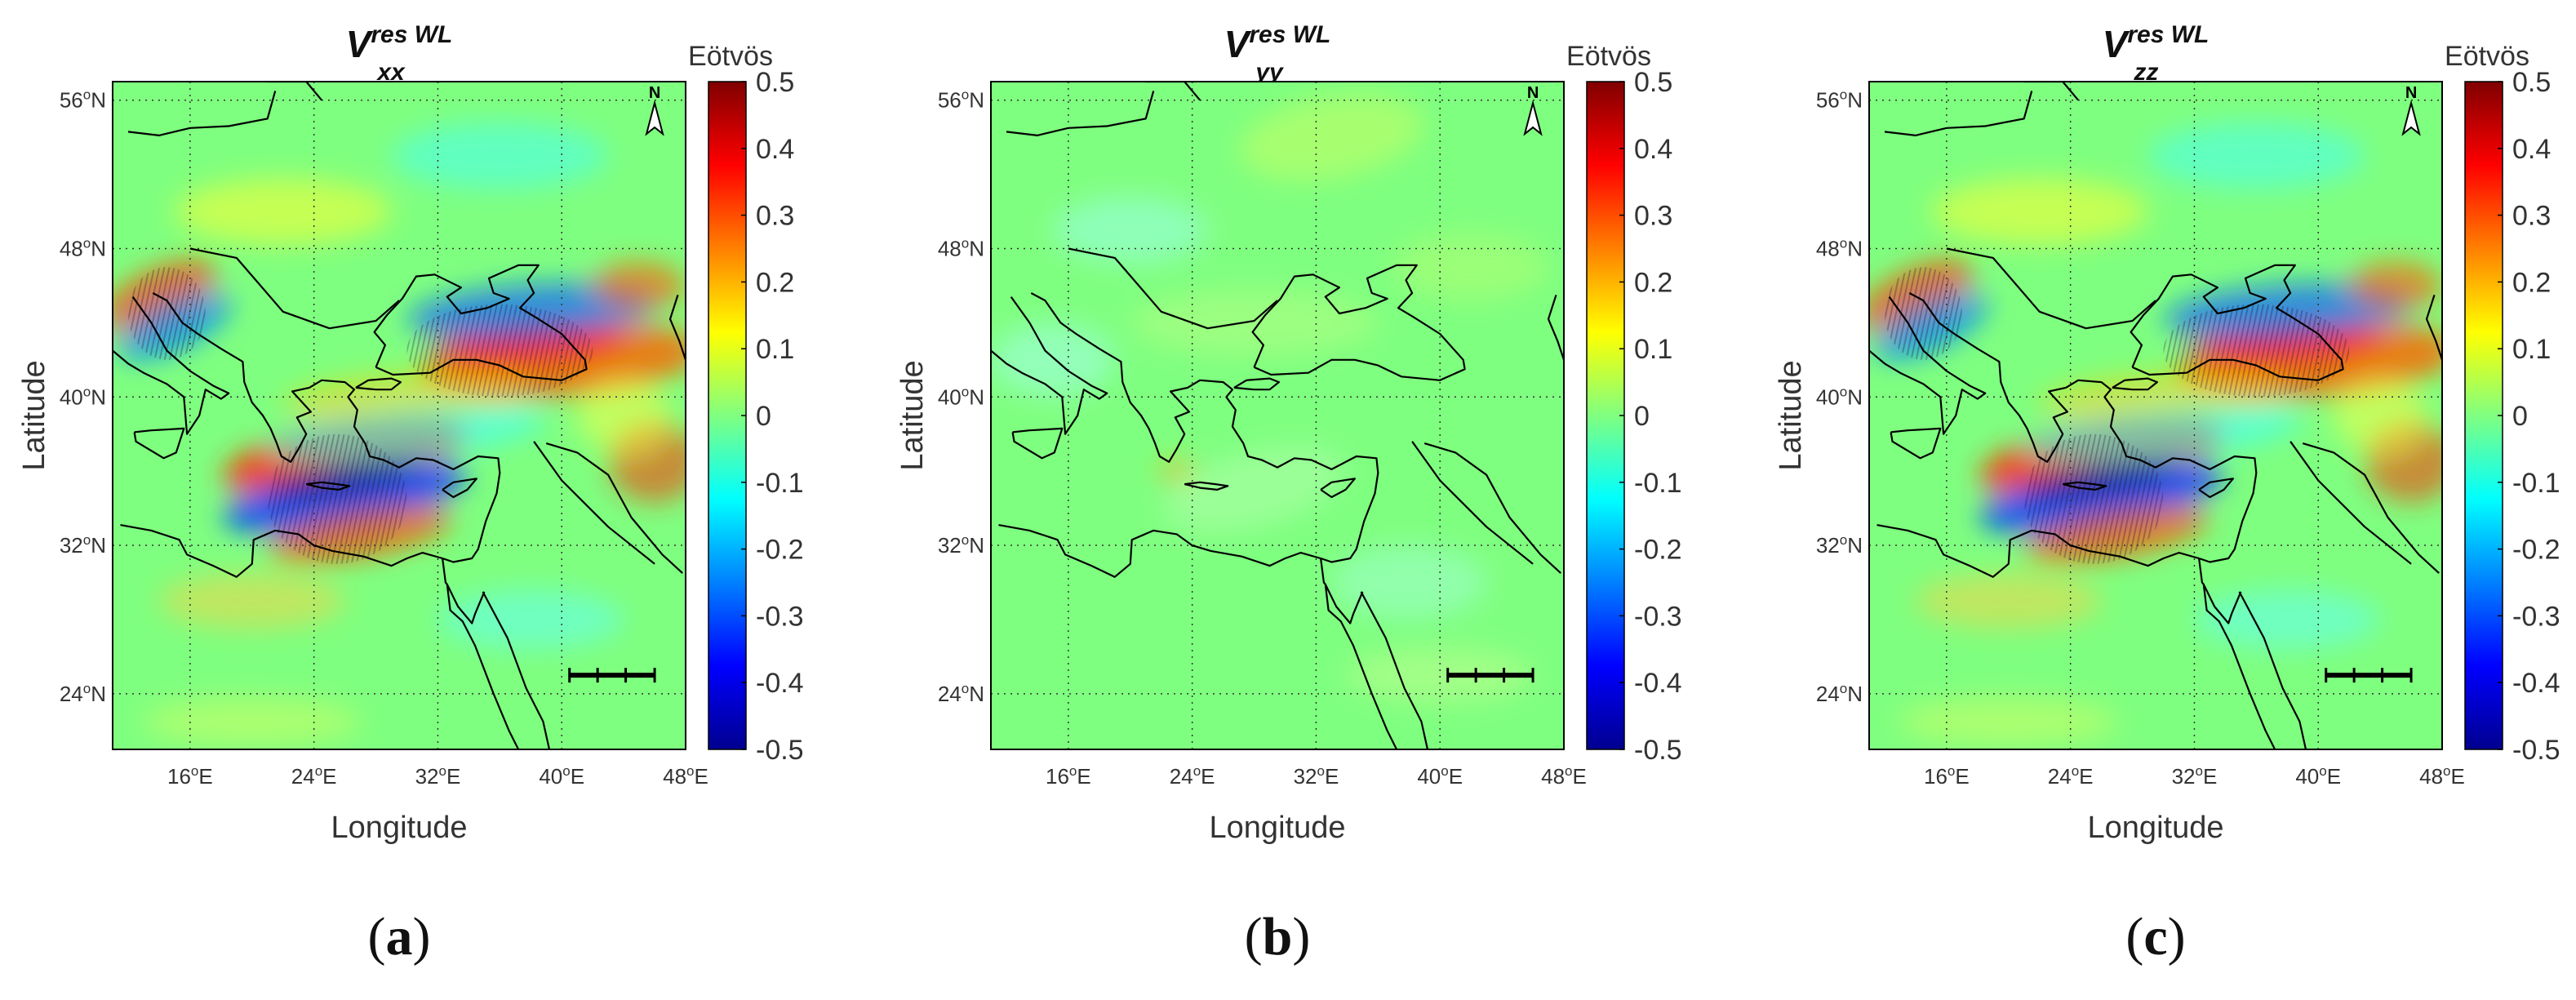 The height and width of the screenshot is (1000, 2576). I want to click on panel-caption: (a), so click(399, 937).